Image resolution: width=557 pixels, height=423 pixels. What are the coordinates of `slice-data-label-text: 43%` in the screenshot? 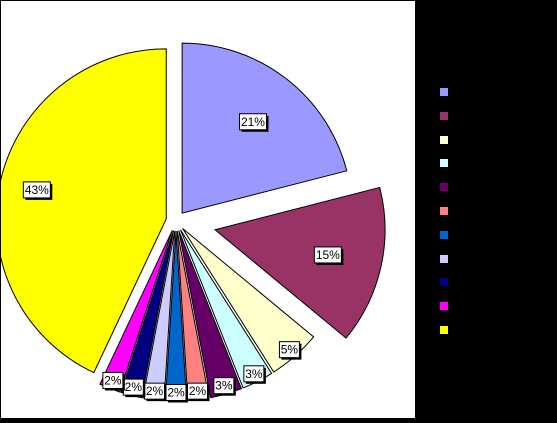 It's located at (37, 190).